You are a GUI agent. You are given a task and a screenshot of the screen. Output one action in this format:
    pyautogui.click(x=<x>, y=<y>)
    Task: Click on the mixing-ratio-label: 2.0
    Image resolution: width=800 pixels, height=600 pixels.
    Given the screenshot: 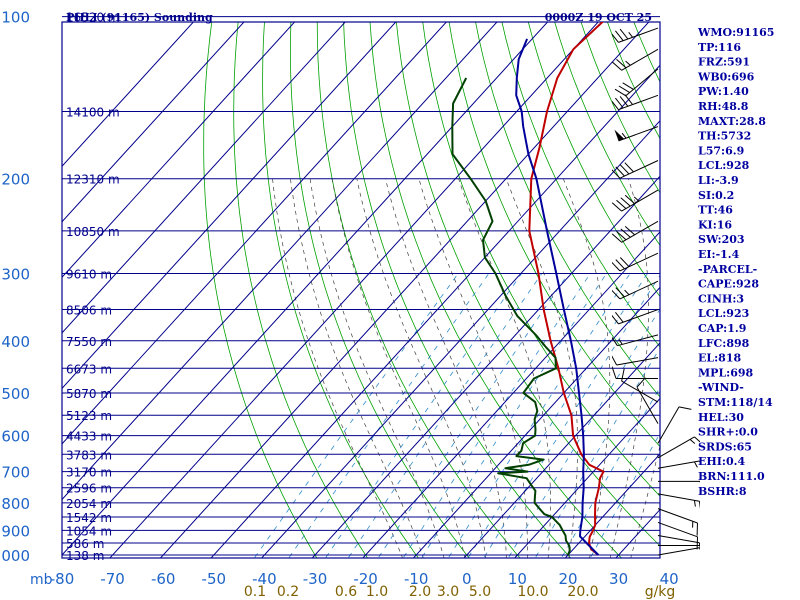 What is the action you would take?
    pyautogui.click(x=420, y=592)
    